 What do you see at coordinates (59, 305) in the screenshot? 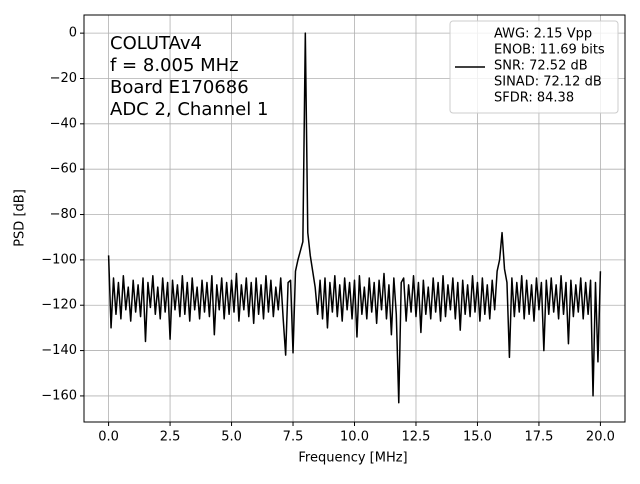
I see `y-tick-label: −120` at bounding box center [59, 305].